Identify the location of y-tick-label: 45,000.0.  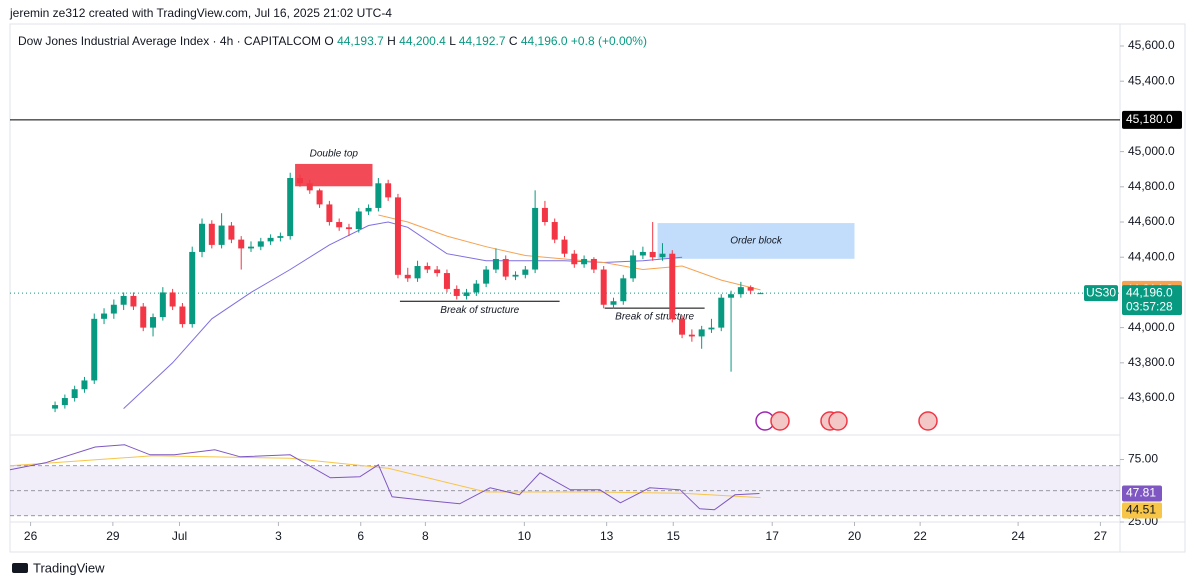
(1151, 151).